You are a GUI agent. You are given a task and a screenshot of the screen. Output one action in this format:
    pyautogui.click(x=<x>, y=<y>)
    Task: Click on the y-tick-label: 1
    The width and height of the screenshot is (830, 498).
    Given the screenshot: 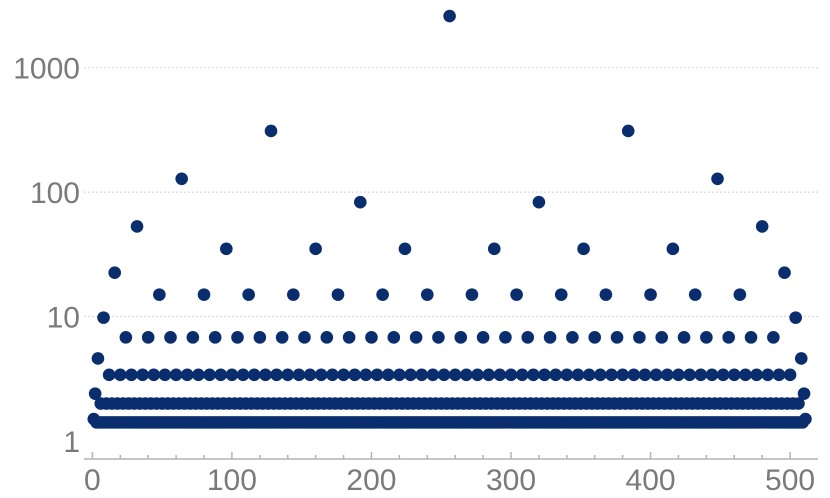 What is the action you would take?
    pyautogui.click(x=71, y=442)
    